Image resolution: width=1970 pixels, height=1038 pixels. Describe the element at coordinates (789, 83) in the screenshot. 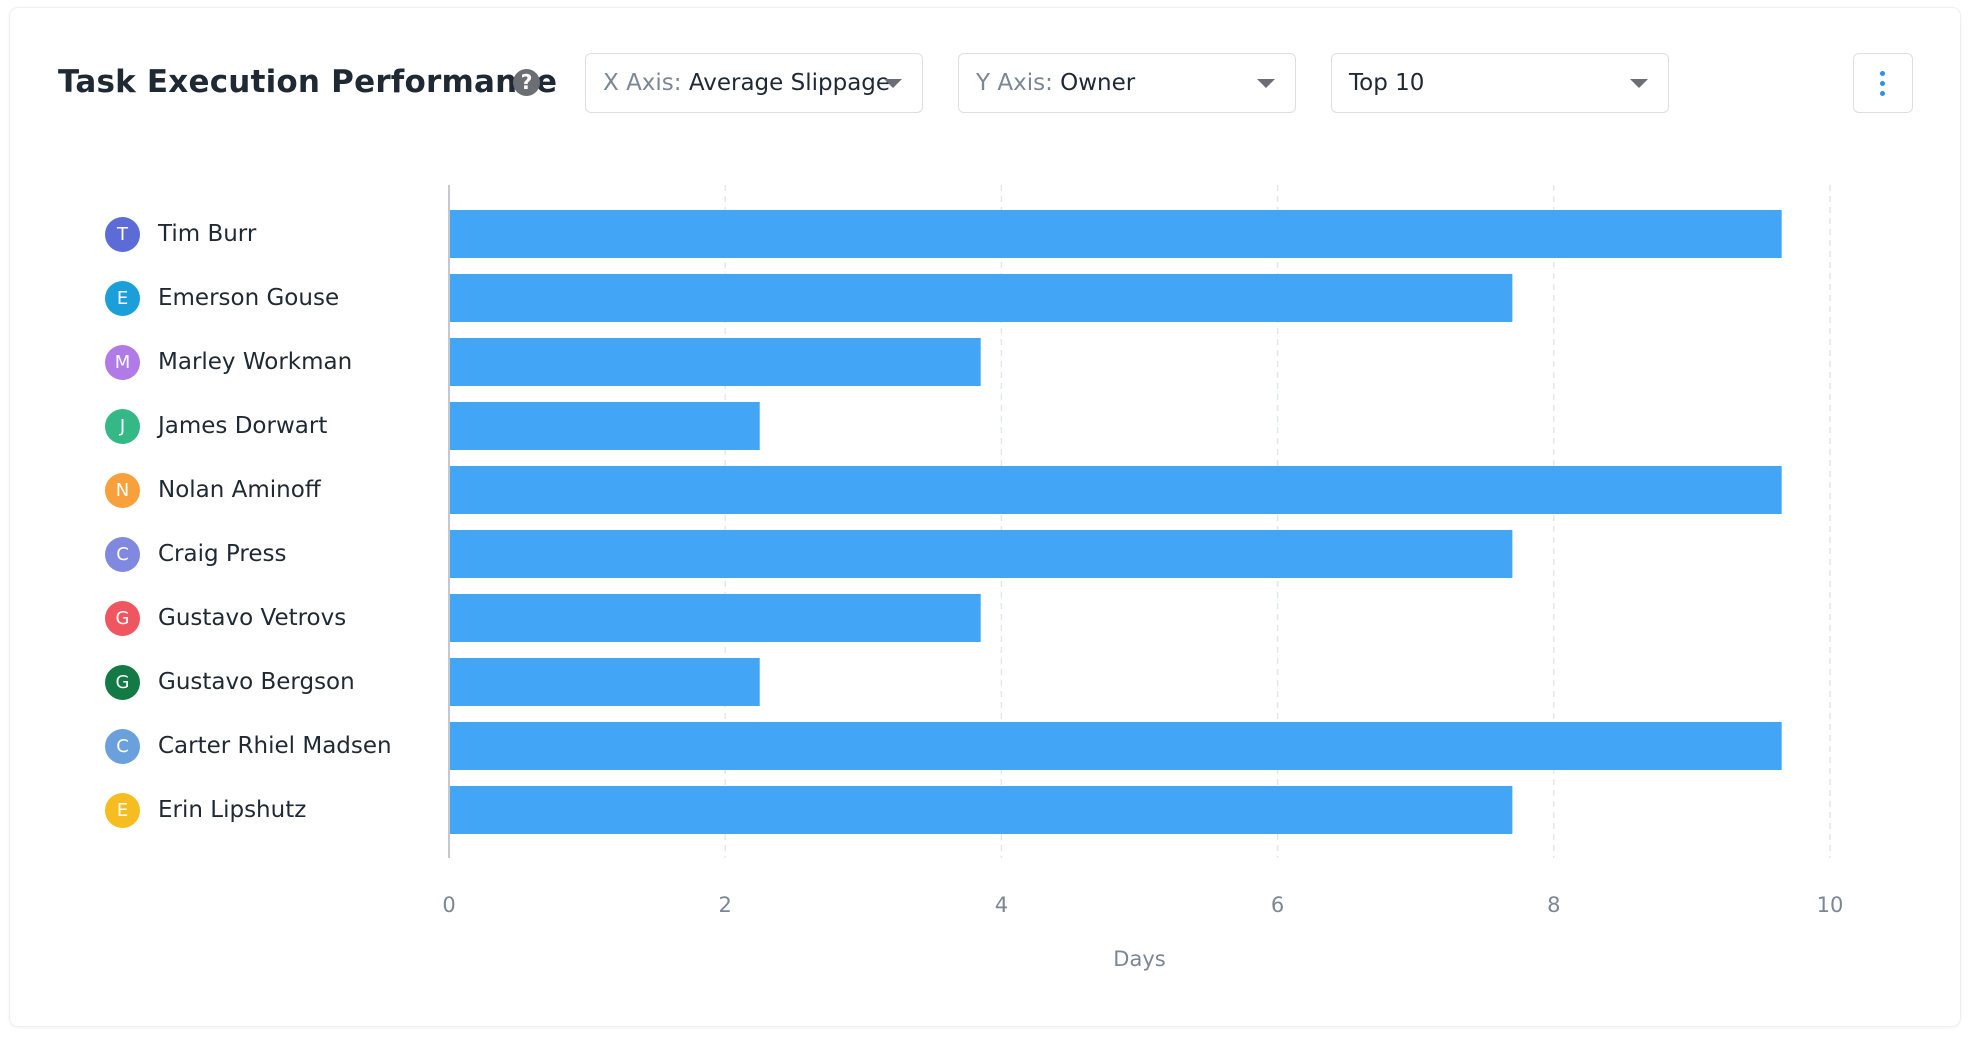

I see `x-axis-value: Average Slippage` at that location.